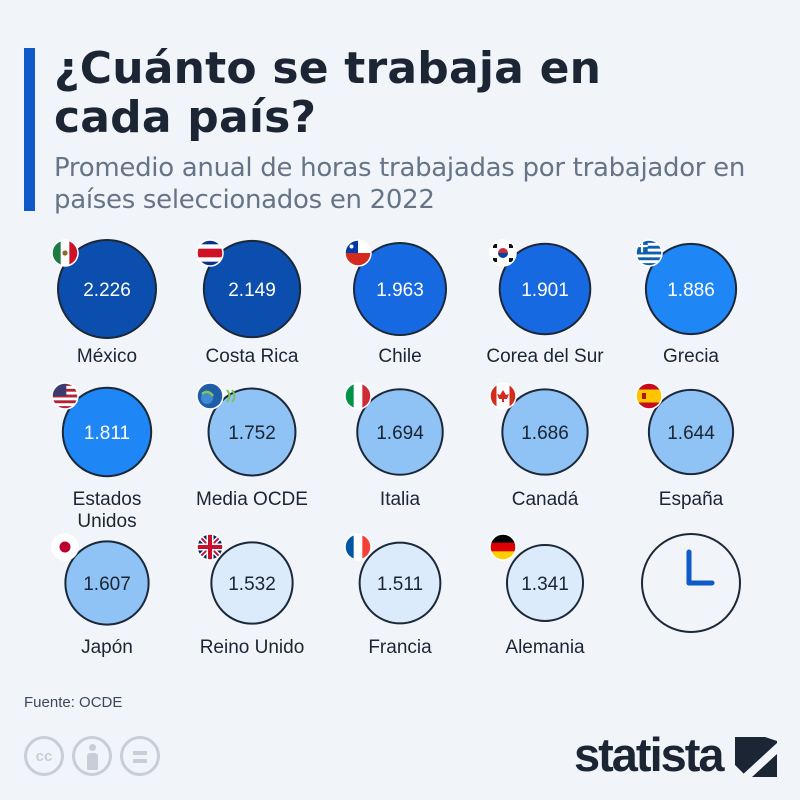  What do you see at coordinates (107, 356) in the screenshot?
I see `country-label: México` at bounding box center [107, 356].